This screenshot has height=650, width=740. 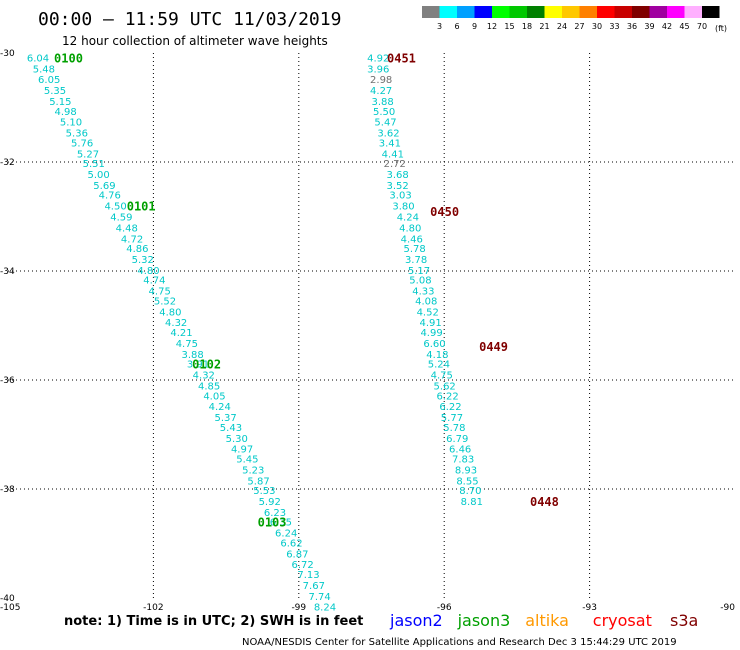 I want to click on wave-height-label: 8.81, so click(x=472, y=502).